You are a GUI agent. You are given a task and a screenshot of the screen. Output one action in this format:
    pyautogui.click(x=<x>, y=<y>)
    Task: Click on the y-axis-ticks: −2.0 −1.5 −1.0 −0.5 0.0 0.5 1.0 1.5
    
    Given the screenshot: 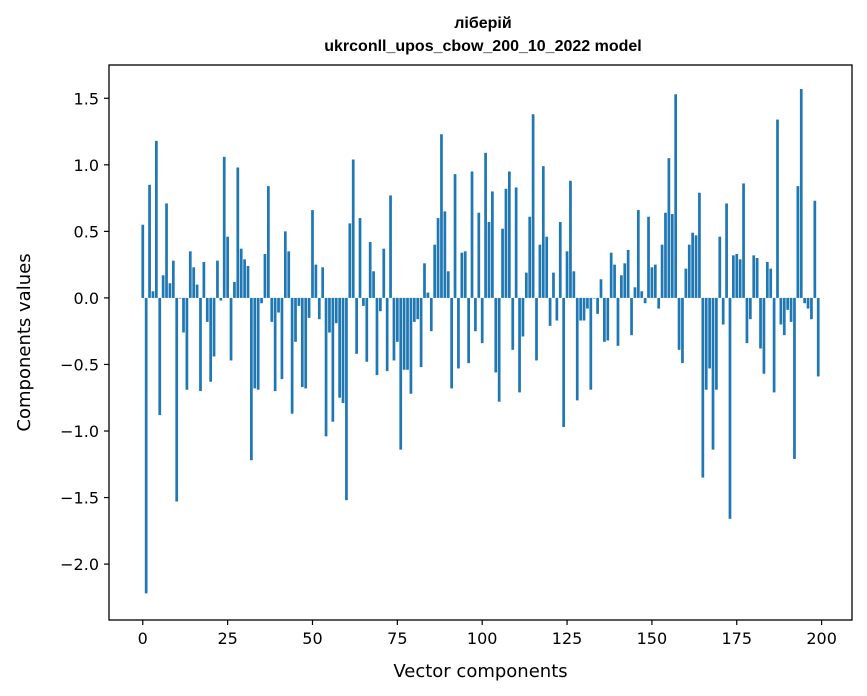 What is the action you would take?
    pyautogui.click(x=84, y=331)
    